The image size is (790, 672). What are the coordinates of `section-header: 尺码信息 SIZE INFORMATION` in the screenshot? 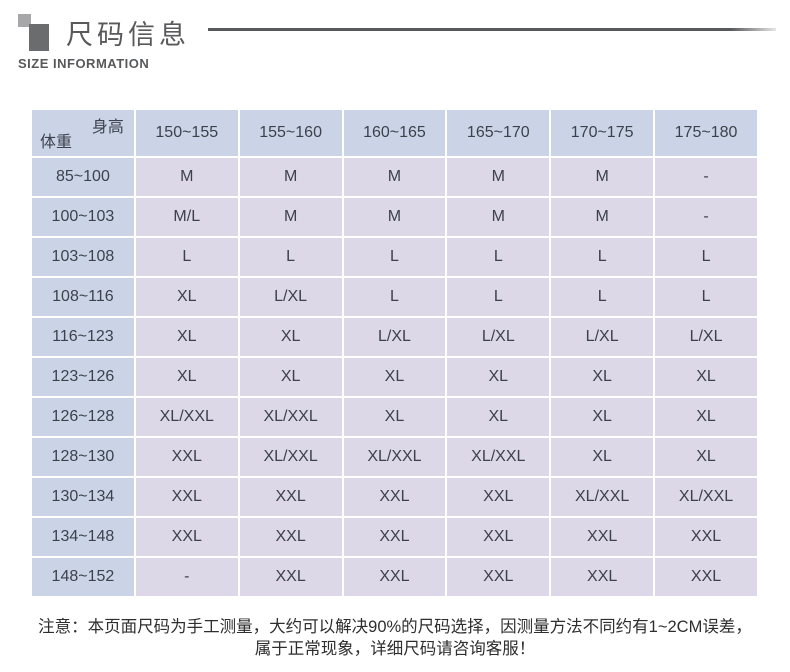 It's located at (400, 41).